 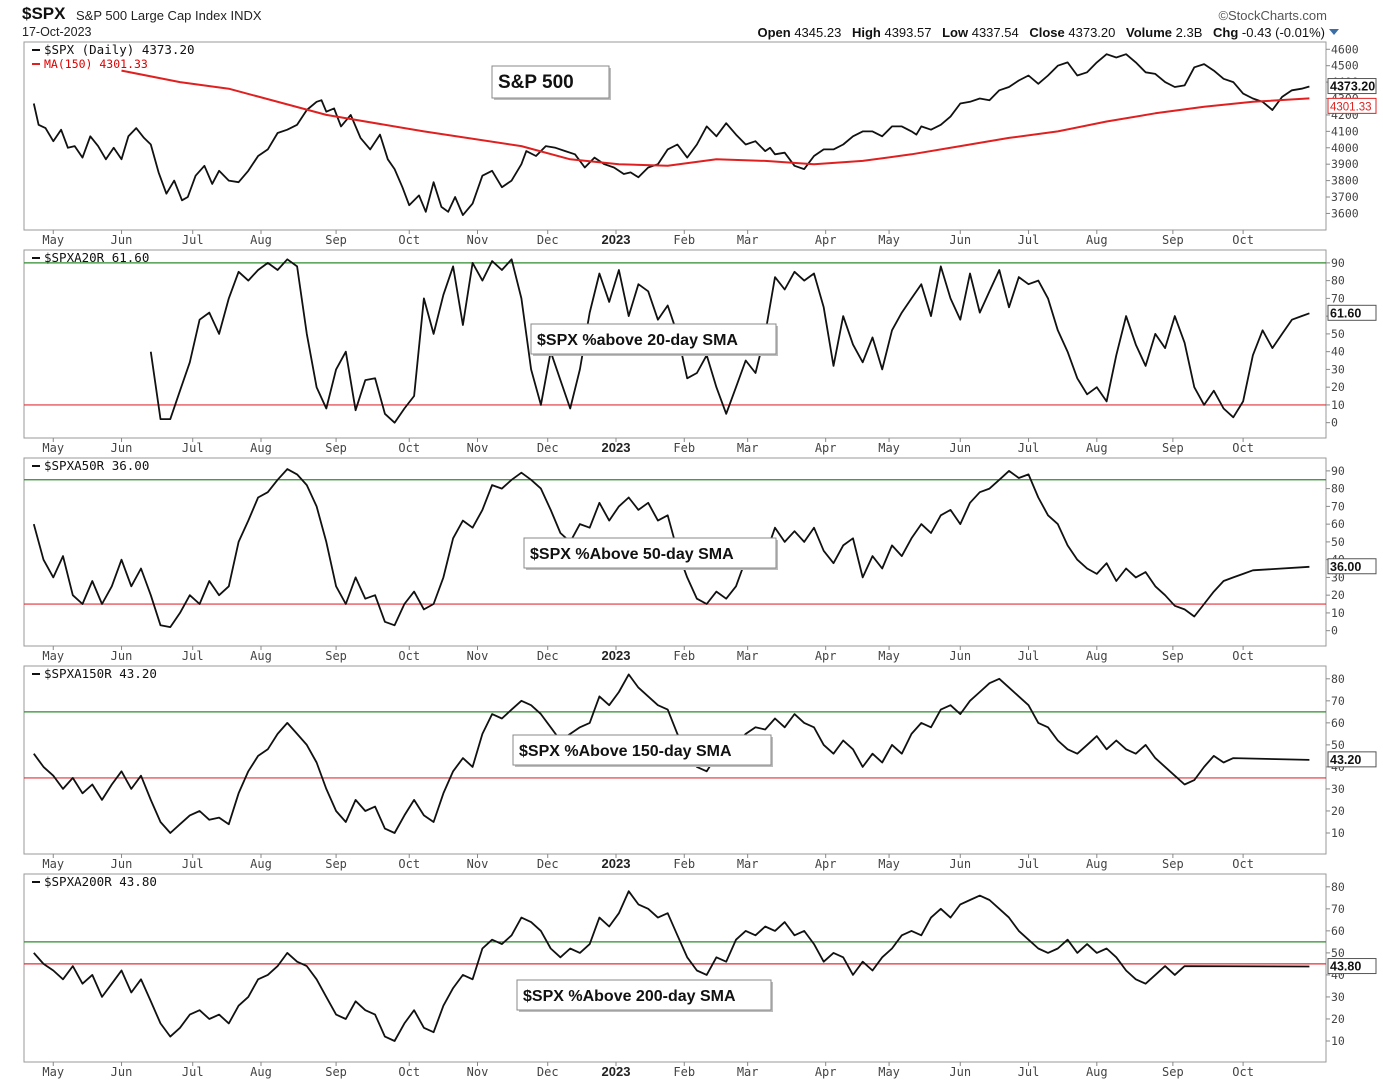 I want to click on y-tick-label: 3700, so click(x=1345, y=197).